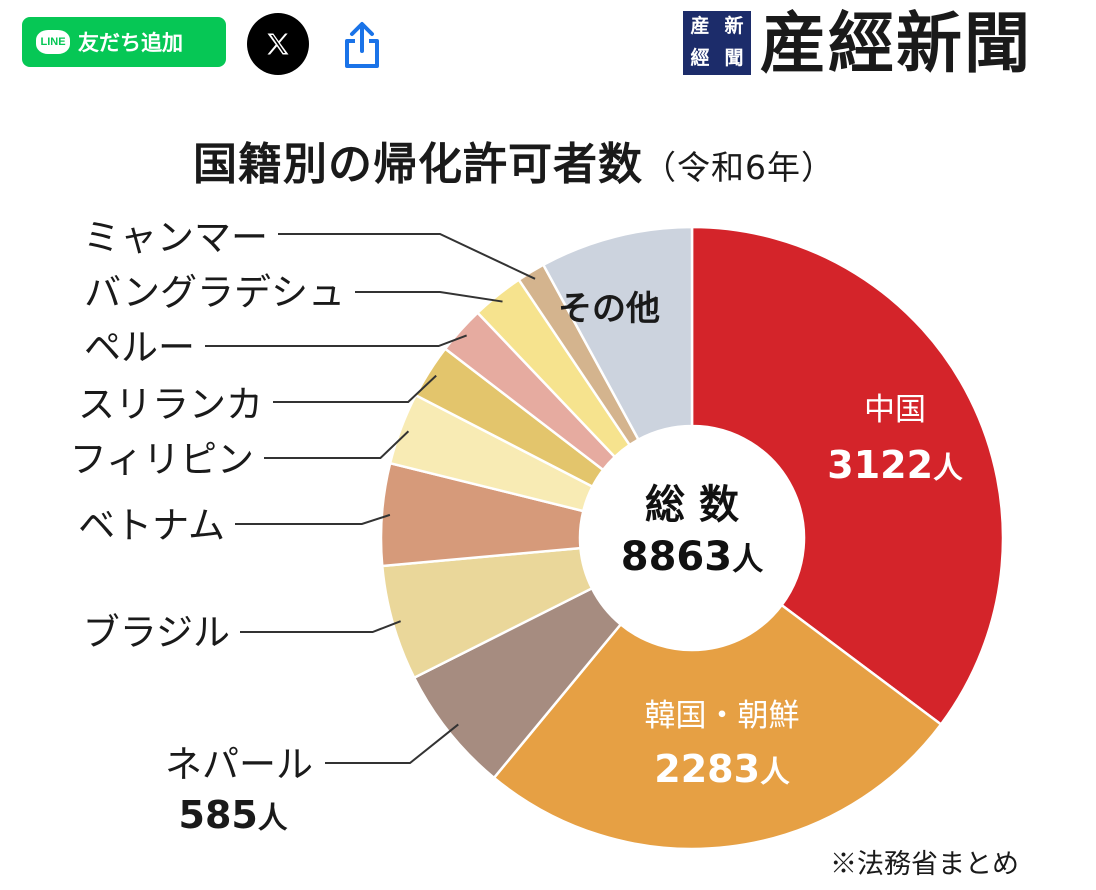 The height and width of the screenshot is (890, 1096). What do you see at coordinates (139, 347) in the screenshot?
I see `slice-label-name: ペルー` at bounding box center [139, 347].